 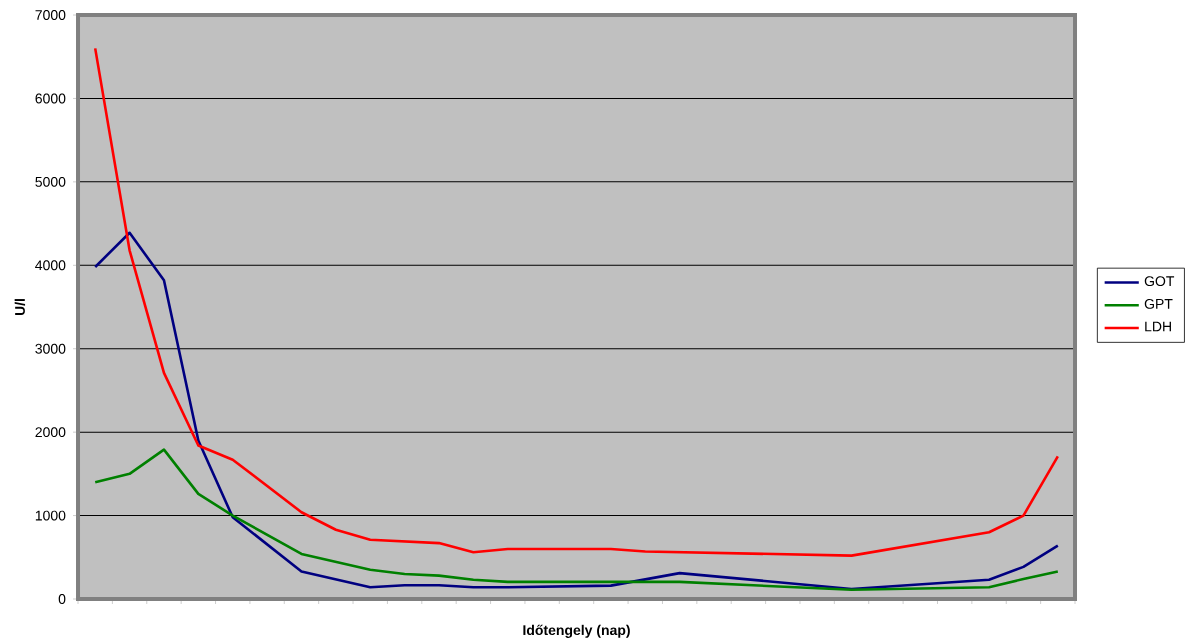 What do you see at coordinates (50, 15) in the screenshot?
I see `y-tick-label: 7000` at bounding box center [50, 15].